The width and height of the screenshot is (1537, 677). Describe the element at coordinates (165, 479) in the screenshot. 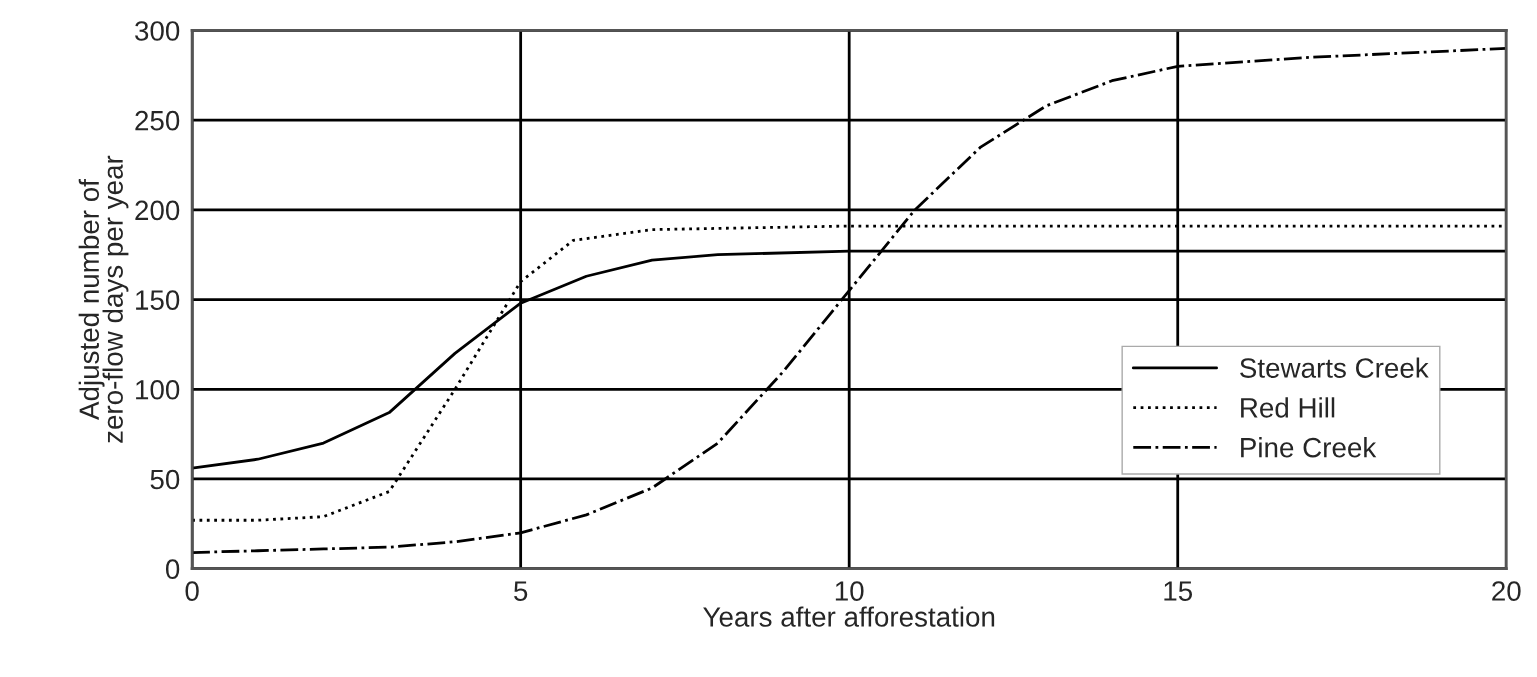

I see `y-tick-label: 50` at that location.